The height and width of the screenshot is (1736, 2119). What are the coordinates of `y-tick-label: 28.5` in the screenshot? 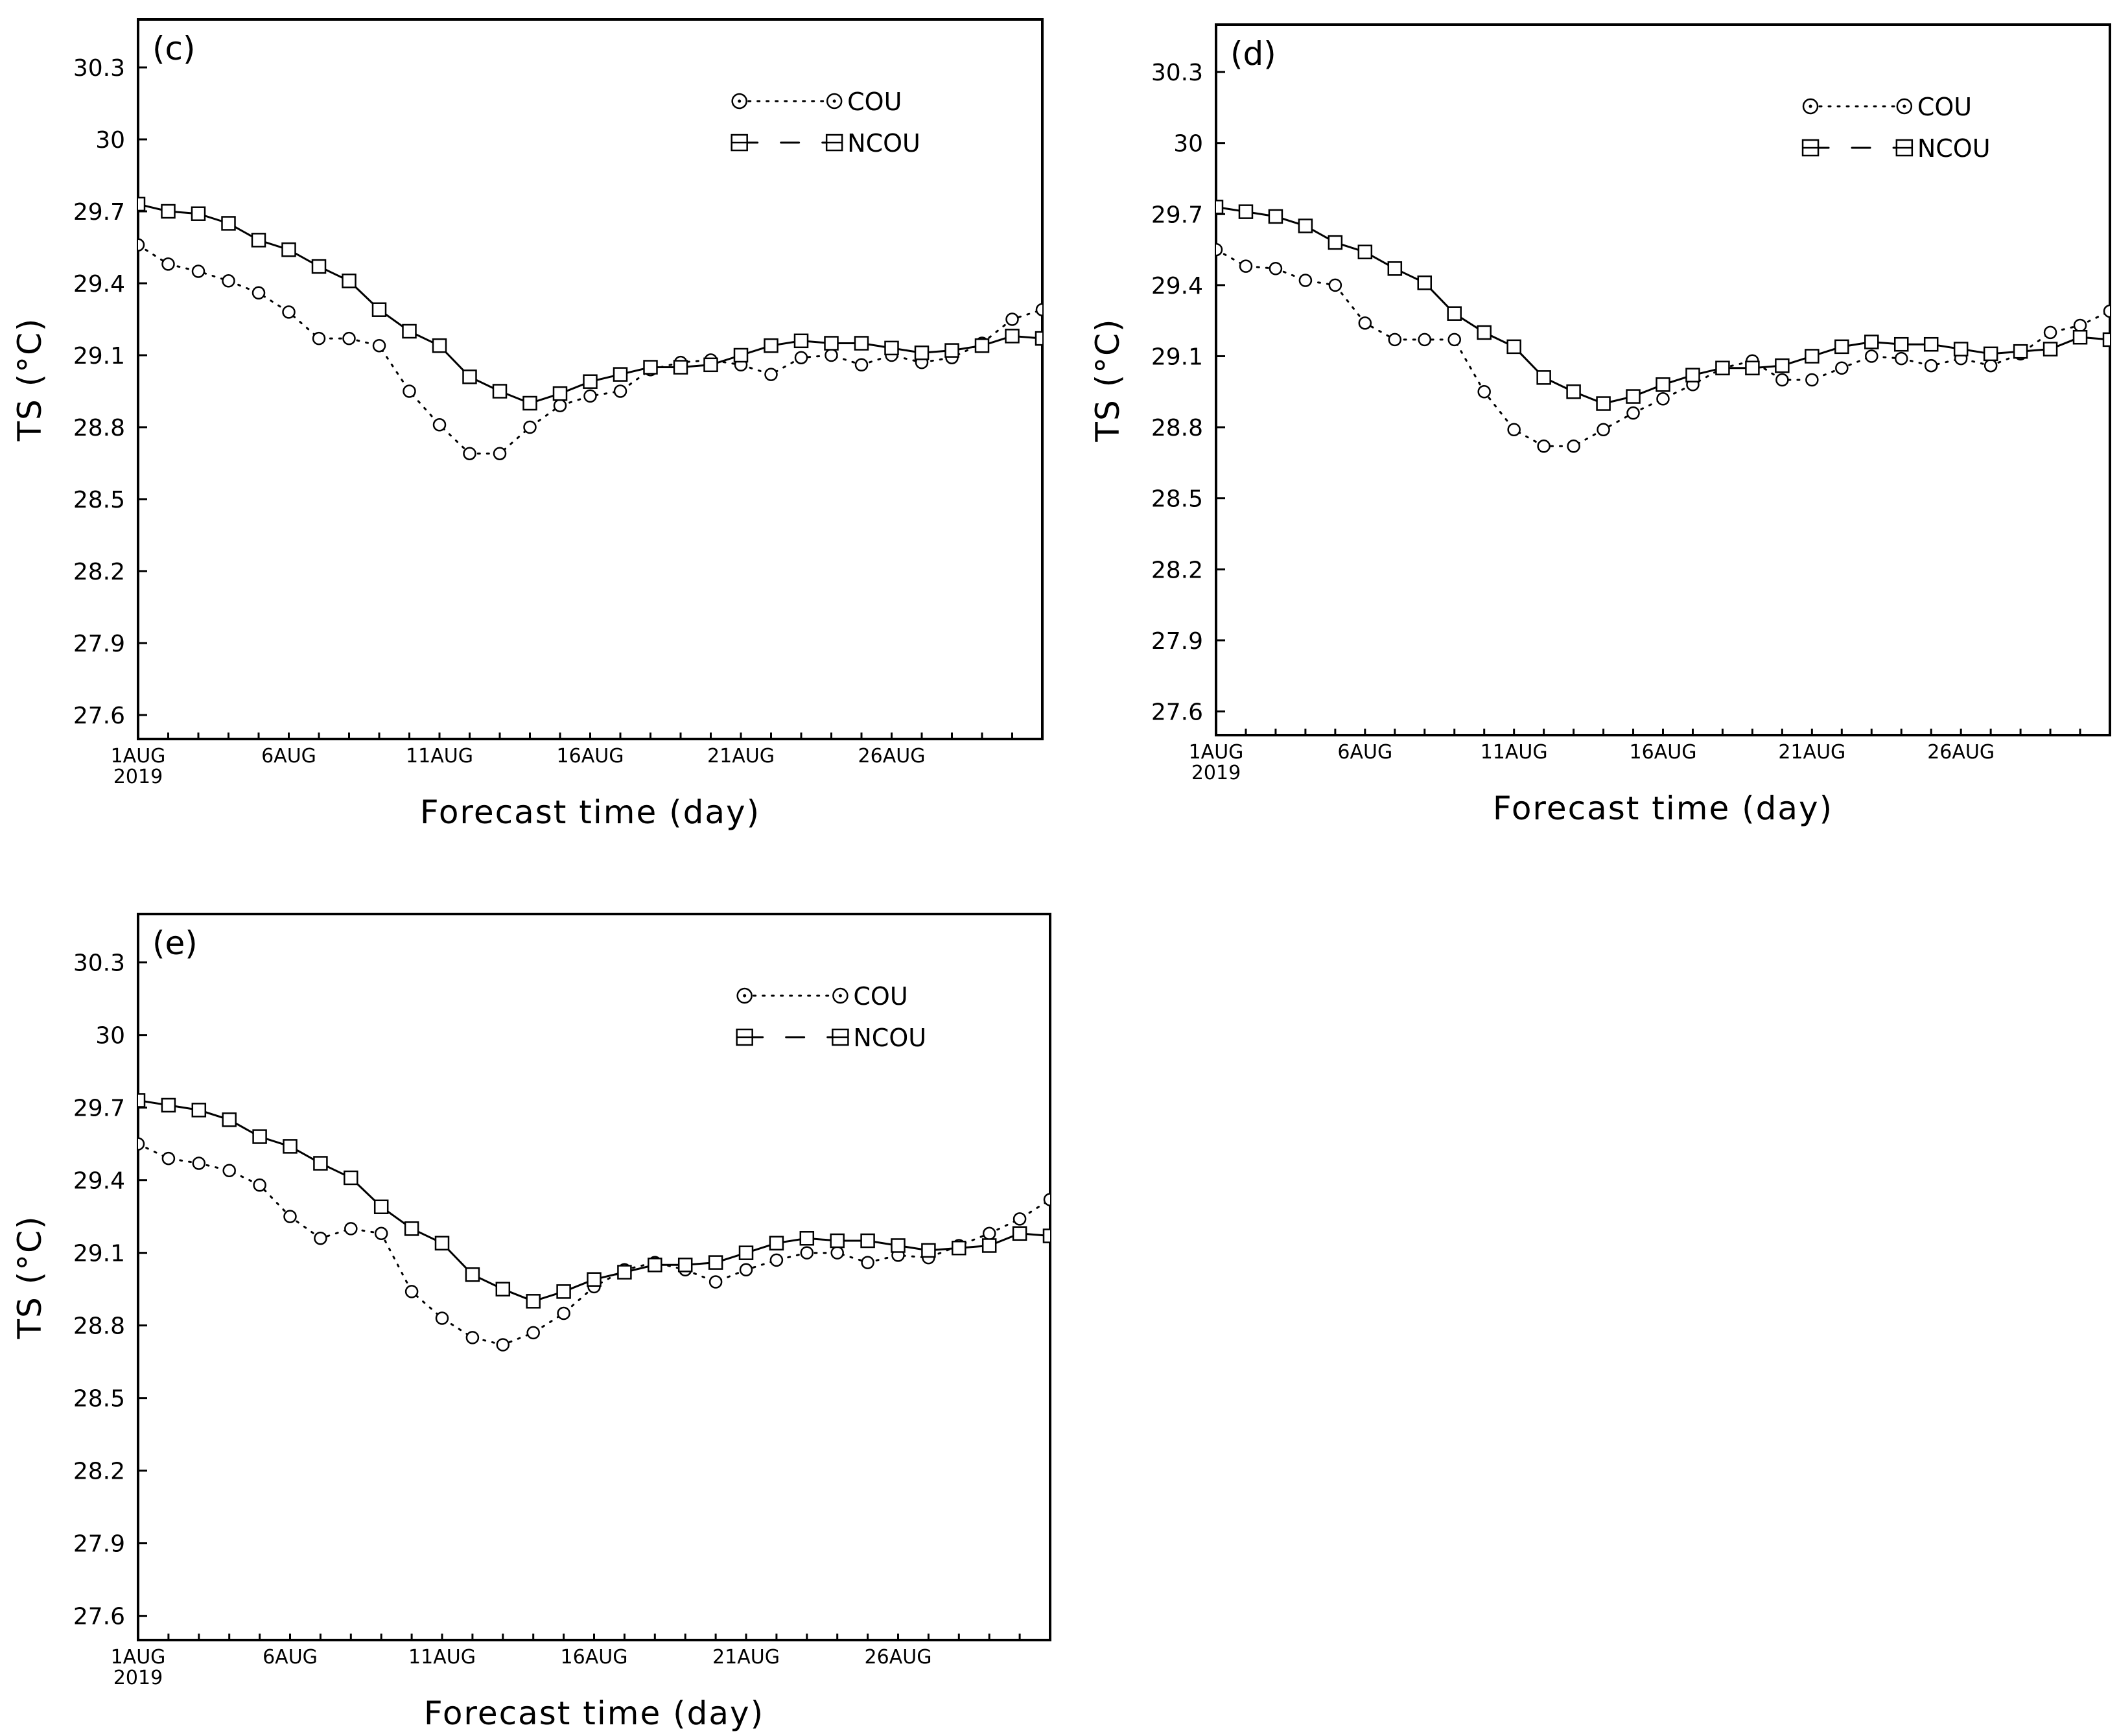 It's located at (99, 1399).